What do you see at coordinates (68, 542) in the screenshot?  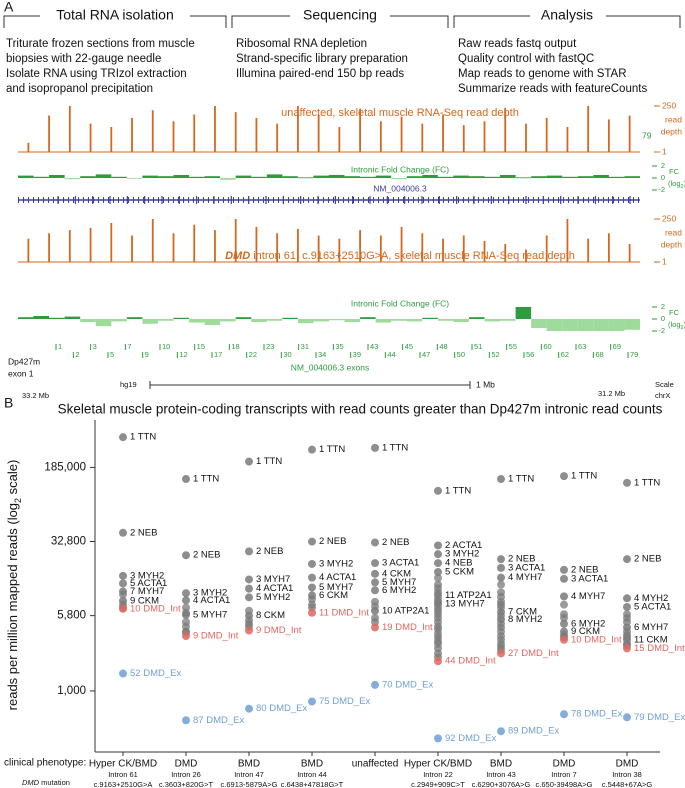 I see `y-tick-label: 32,800` at bounding box center [68, 542].